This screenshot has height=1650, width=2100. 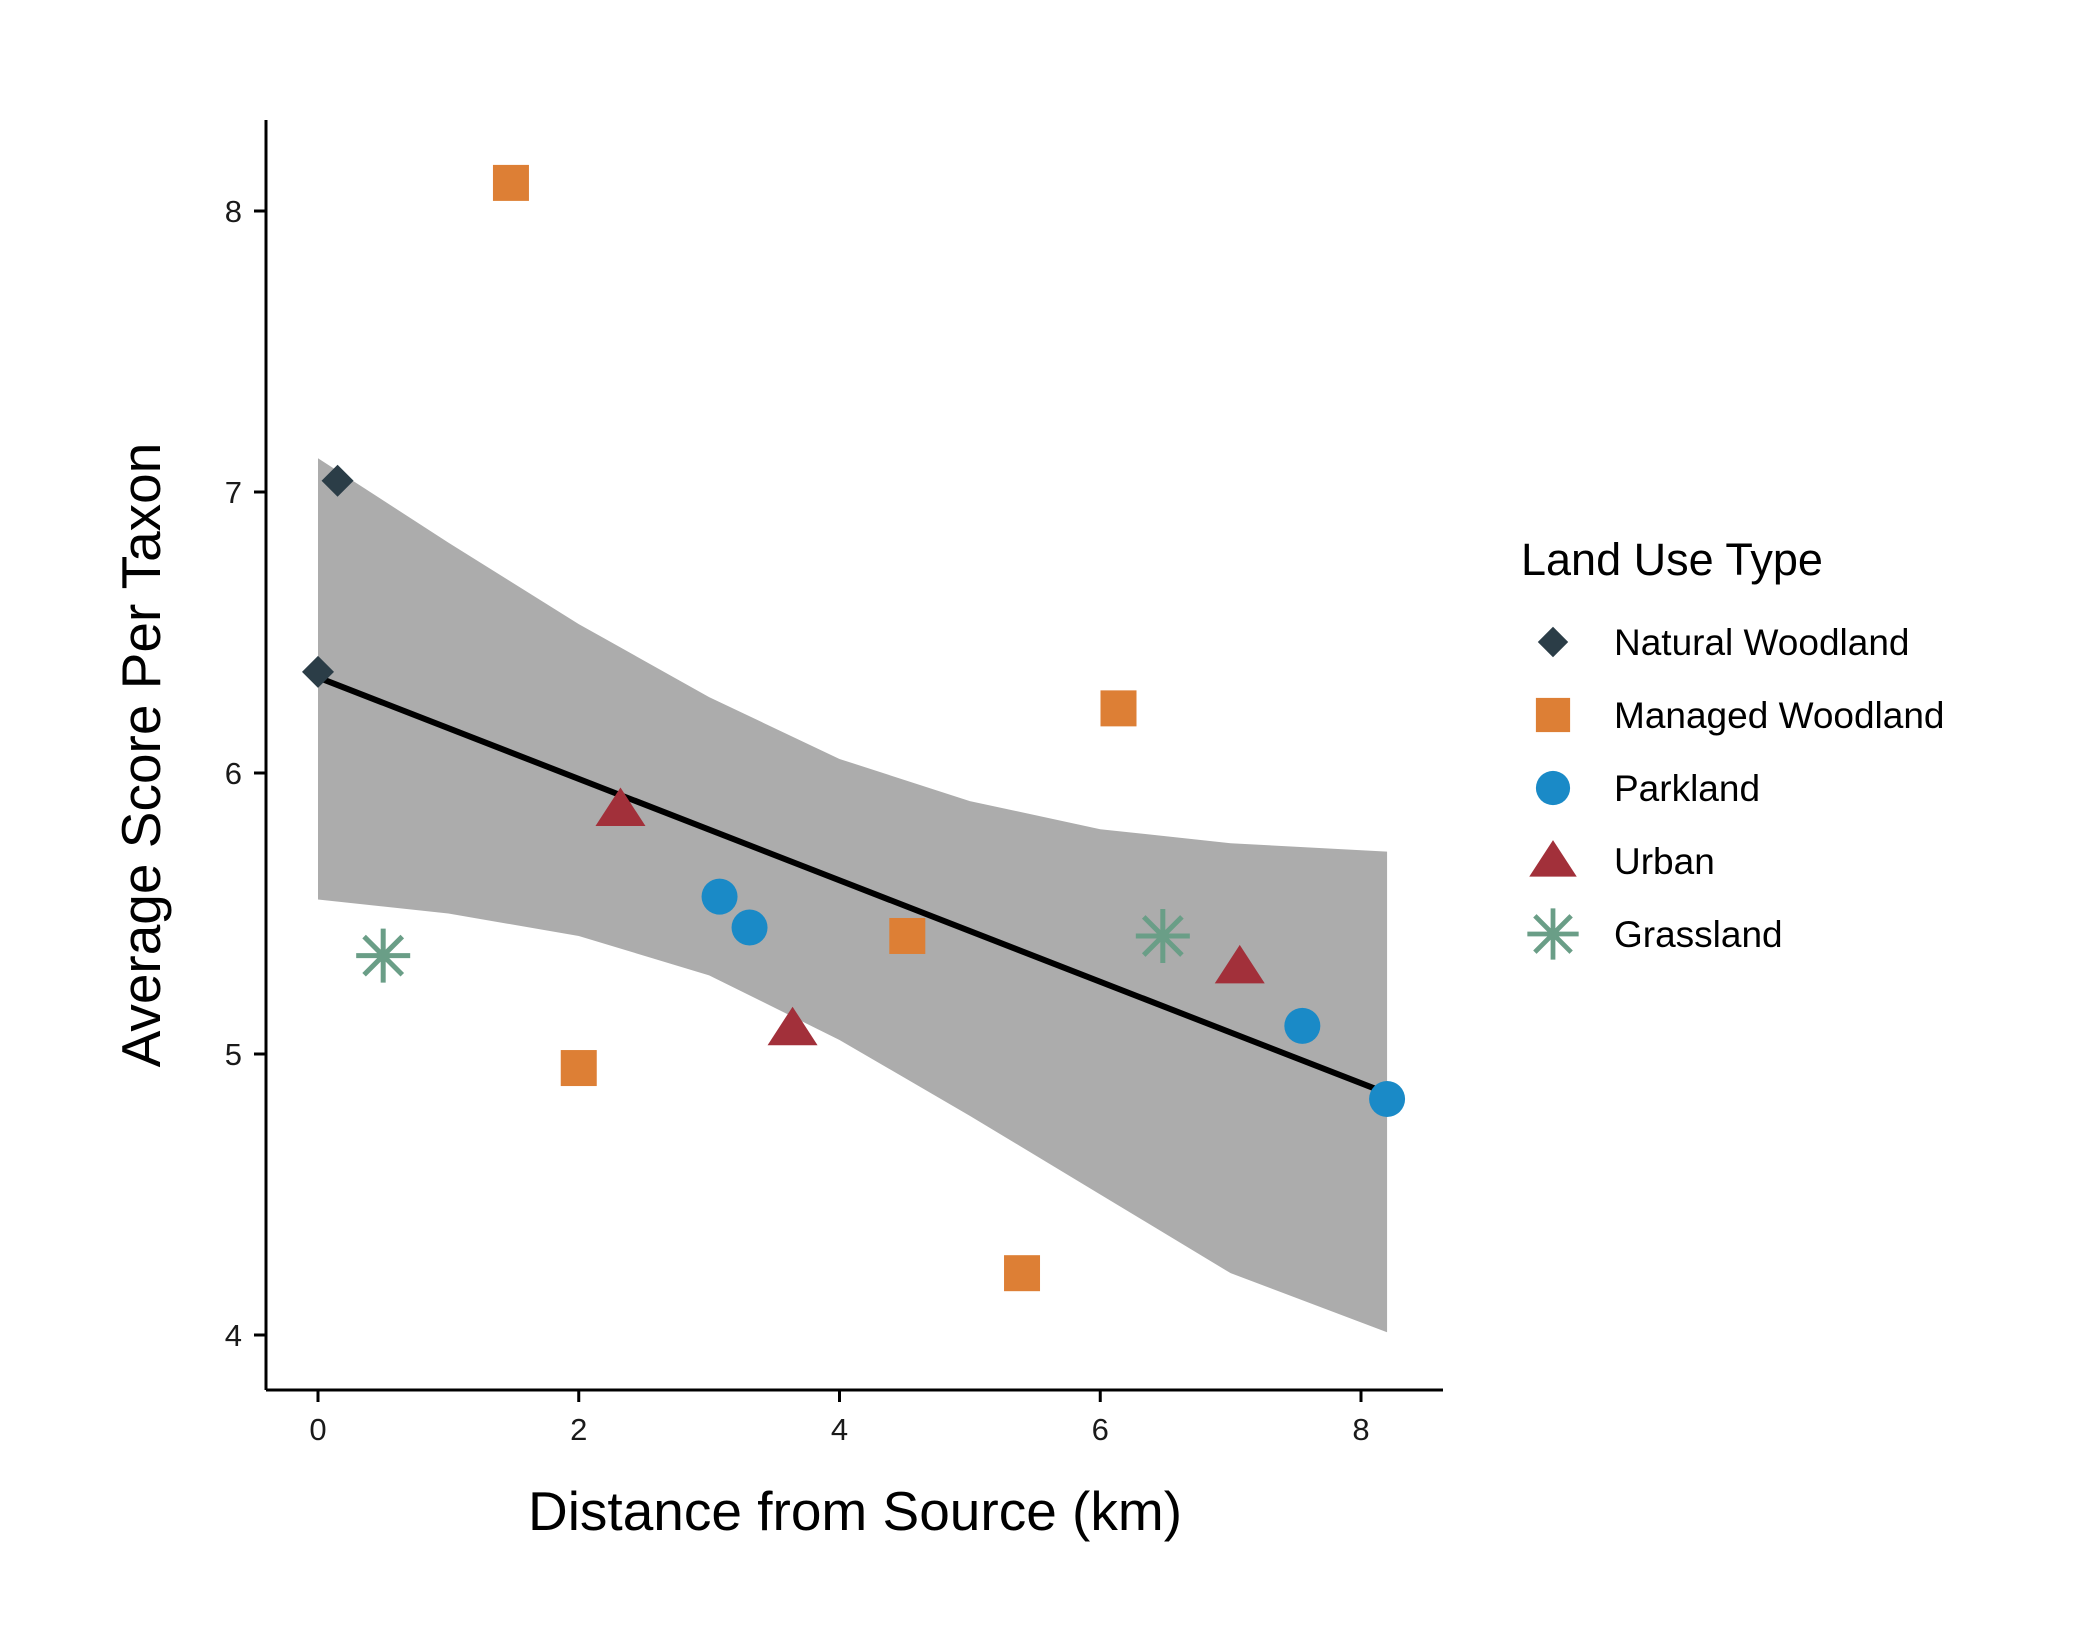 What do you see at coordinates (1553, 934) in the screenshot?
I see `legend-key-grassland` at bounding box center [1553, 934].